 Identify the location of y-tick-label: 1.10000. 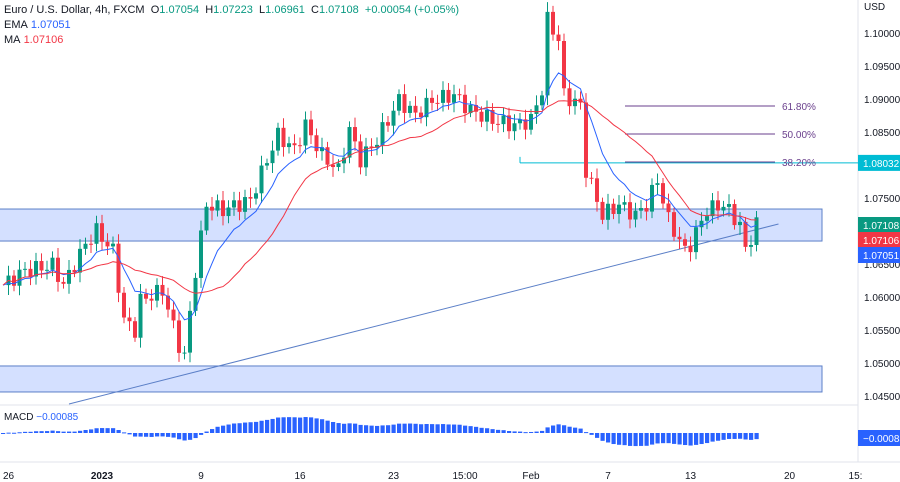
(882, 34).